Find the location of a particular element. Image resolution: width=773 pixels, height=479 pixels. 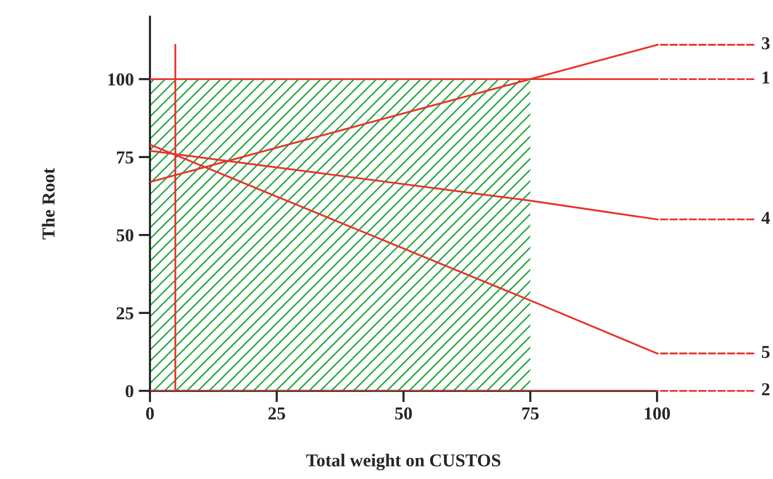

text: 2 is located at coordinates (766, 389).